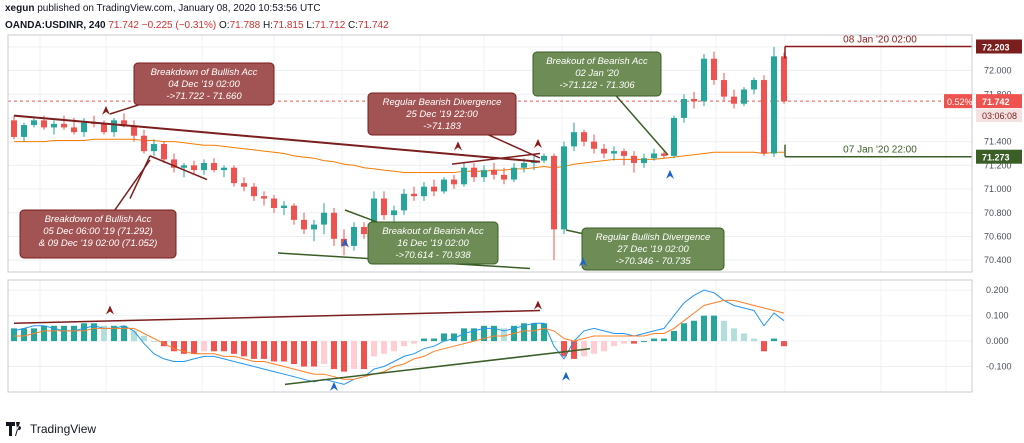  I want to click on rocket-signal-icon-shape, so click(670, 174).